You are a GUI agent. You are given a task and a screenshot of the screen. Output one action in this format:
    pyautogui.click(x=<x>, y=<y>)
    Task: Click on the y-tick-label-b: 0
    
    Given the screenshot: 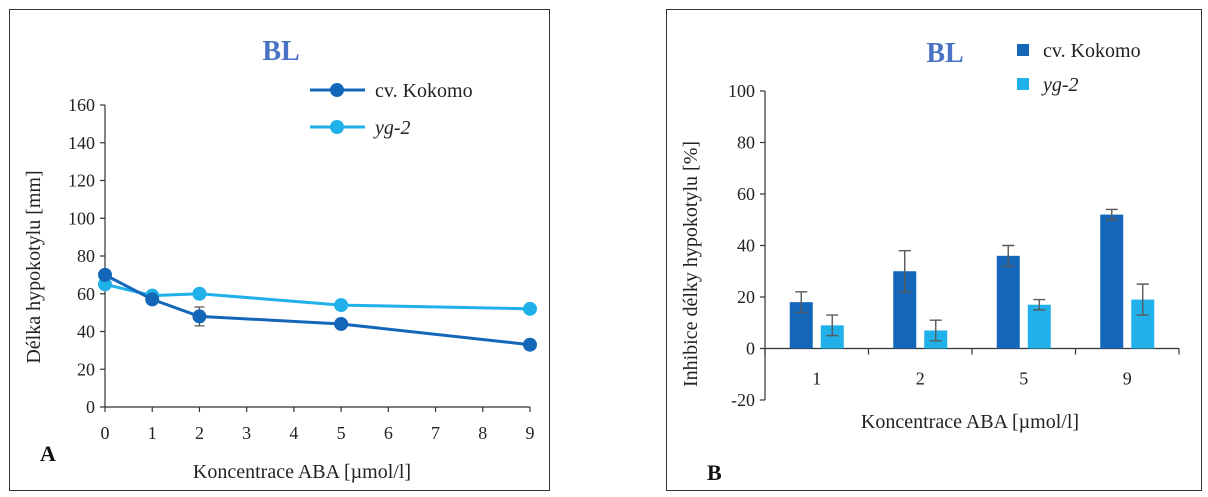 What is the action you would take?
    pyautogui.click(x=750, y=349)
    